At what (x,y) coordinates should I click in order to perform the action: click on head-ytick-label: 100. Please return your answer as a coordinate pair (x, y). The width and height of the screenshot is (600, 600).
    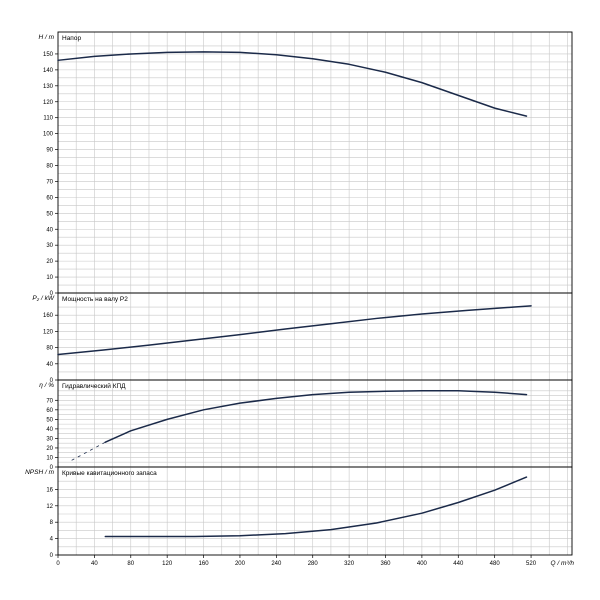
    Looking at the image, I should click on (48, 135).